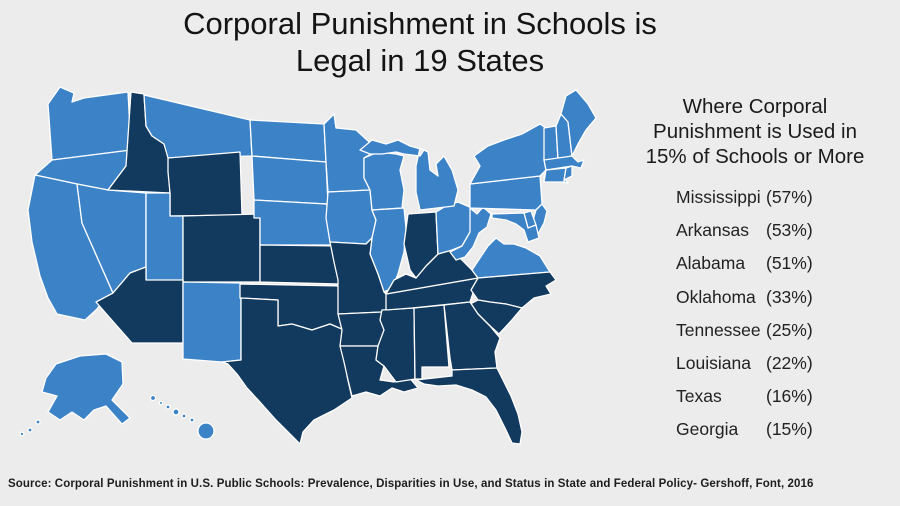 The width and height of the screenshot is (900, 506). I want to click on state-kansas, so click(300, 264).